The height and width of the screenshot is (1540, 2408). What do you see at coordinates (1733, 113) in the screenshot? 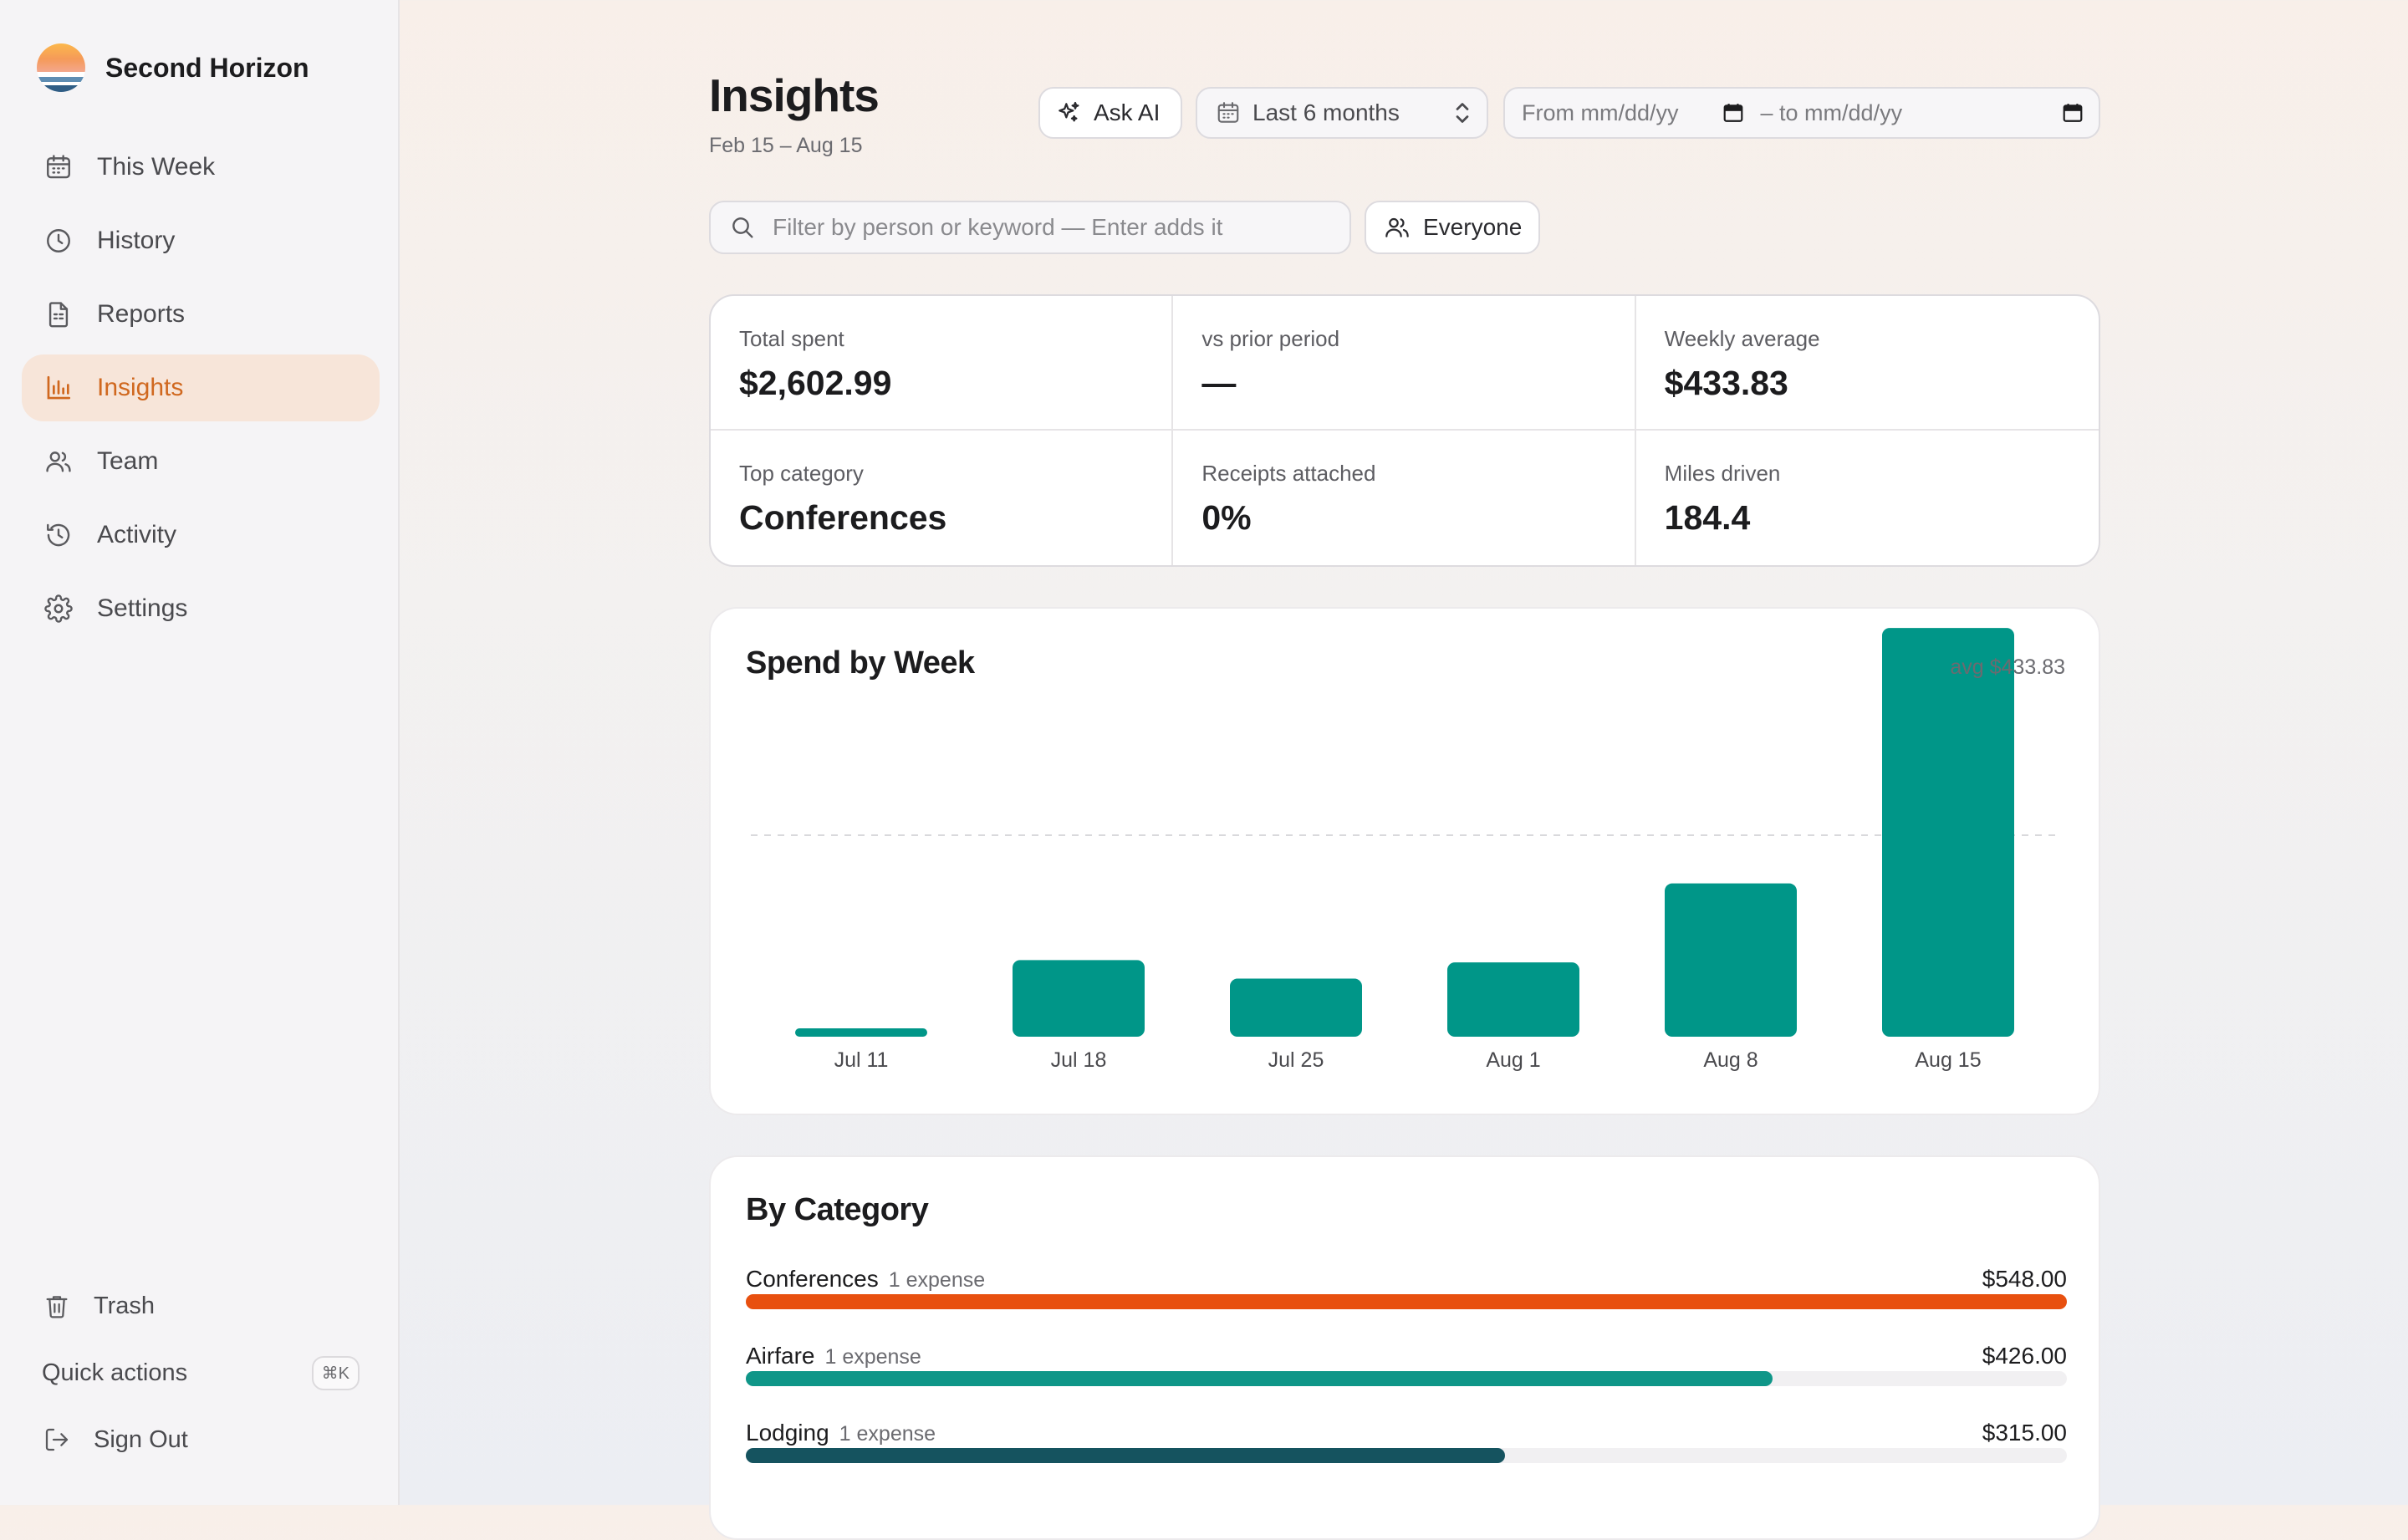
I see `from-calendar-icon` at bounding box center [1733, 113].